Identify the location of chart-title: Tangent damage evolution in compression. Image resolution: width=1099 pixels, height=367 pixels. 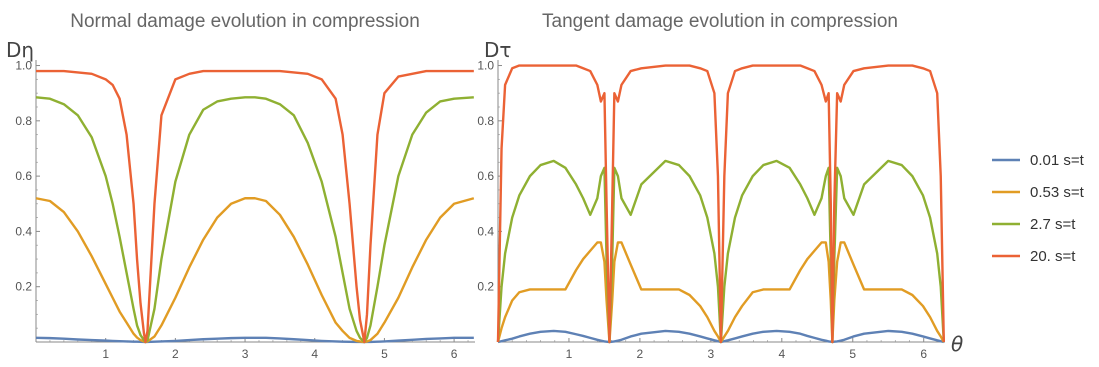
(720, 21).